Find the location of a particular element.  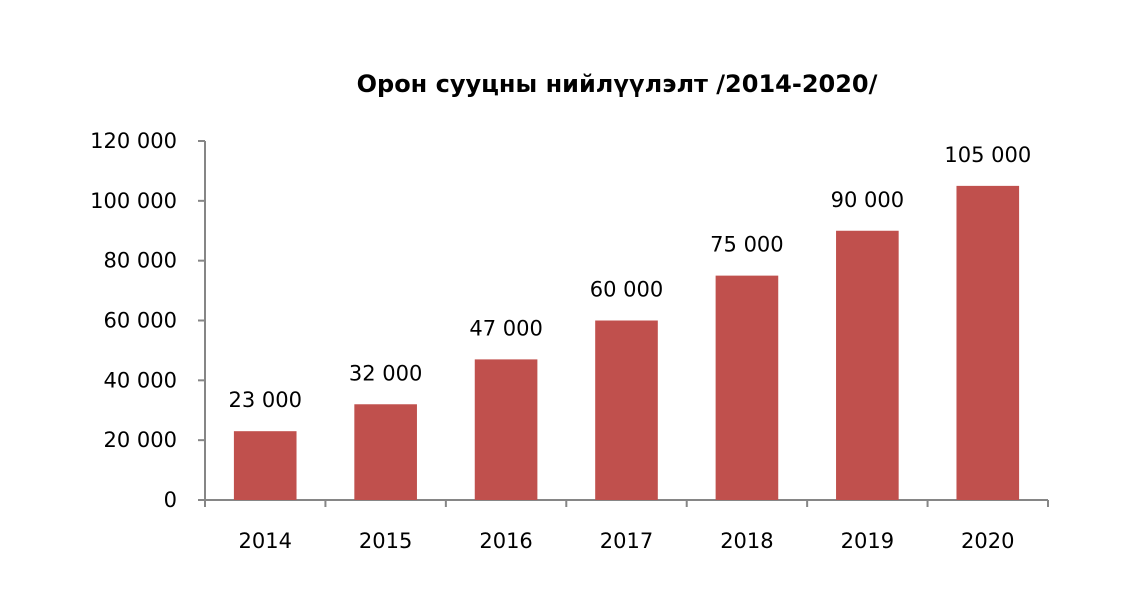

y-tick-label: 80 000 is located at coordinates (140, 261).